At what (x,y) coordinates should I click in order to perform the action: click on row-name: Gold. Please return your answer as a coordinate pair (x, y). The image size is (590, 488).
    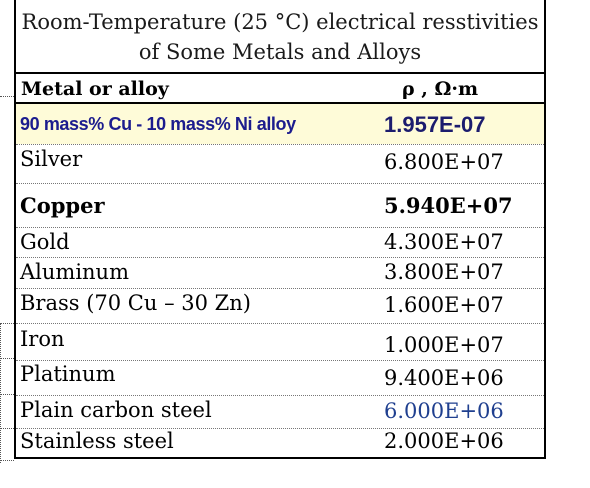
    Looking at the image, I should click on (45, 242).